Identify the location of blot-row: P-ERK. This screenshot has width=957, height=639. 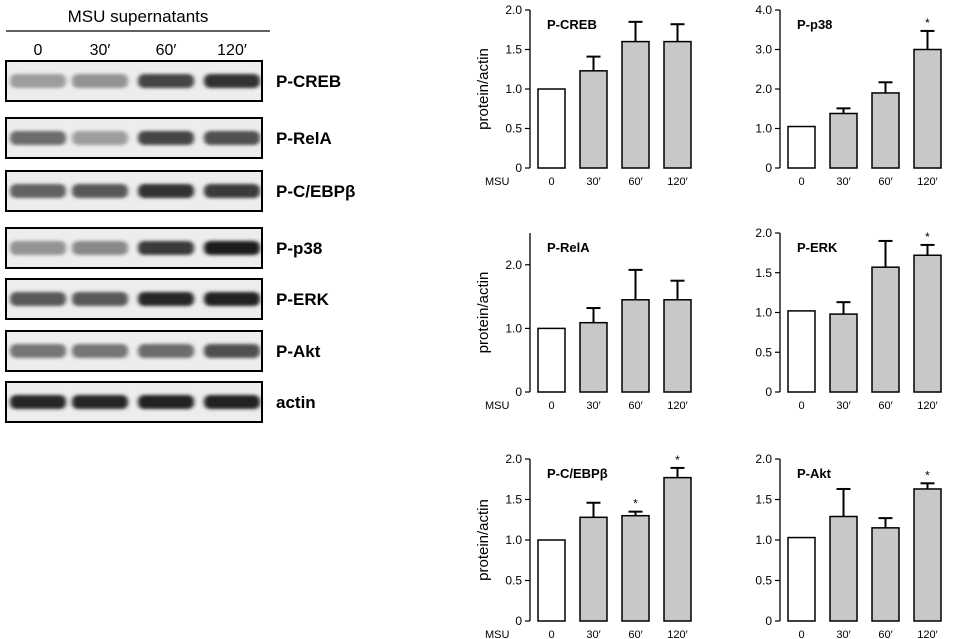
(167, 299).